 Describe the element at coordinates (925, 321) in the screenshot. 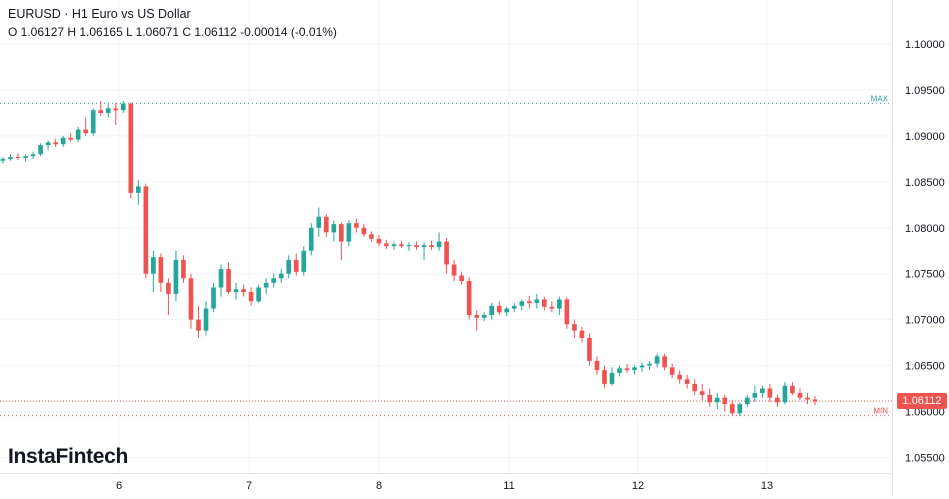

I see `y-tick-label: 1.07000` at that location.